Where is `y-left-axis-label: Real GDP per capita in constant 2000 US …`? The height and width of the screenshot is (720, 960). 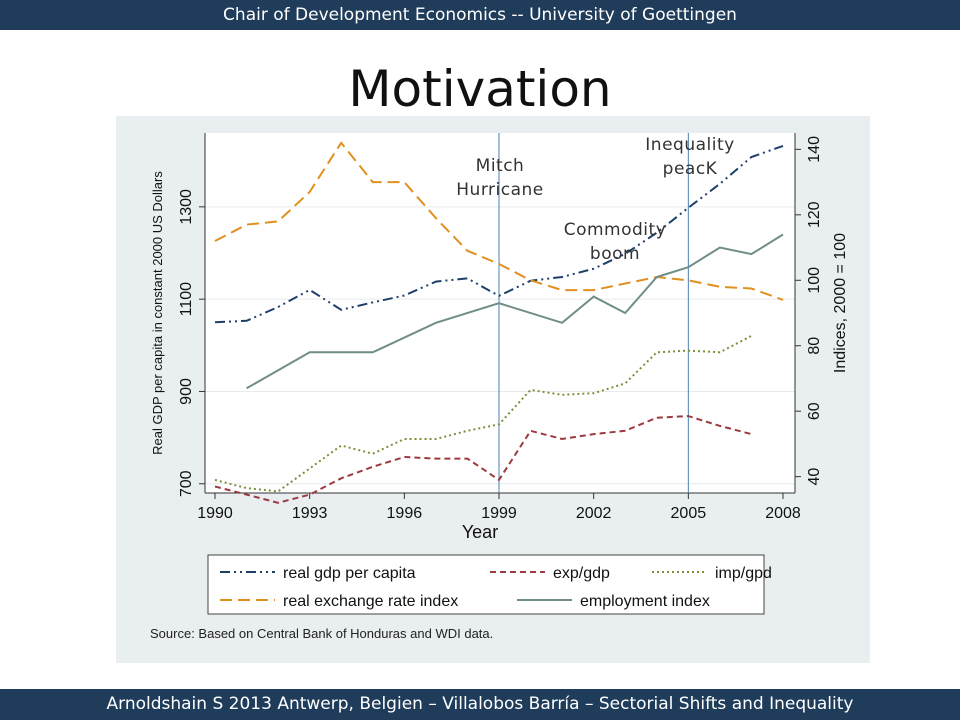
y-left-axis-label: Real GDP per capita in constant 2000 US … is located at coordinates (157, 313).